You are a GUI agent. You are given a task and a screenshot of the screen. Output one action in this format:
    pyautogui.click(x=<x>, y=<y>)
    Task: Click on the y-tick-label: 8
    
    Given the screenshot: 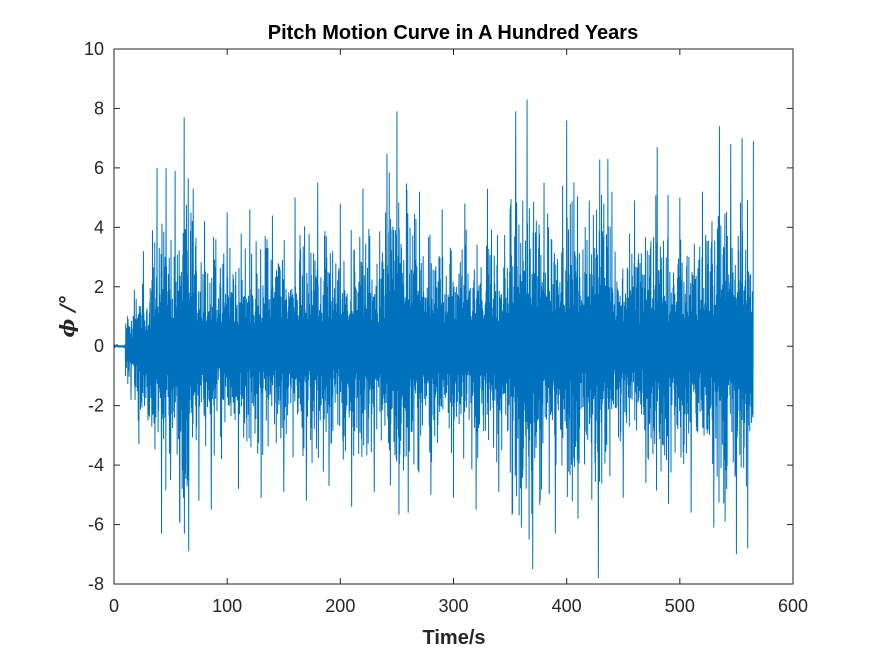 What is the action you would take?
    pyautogui.click(x=99, y=108)
    